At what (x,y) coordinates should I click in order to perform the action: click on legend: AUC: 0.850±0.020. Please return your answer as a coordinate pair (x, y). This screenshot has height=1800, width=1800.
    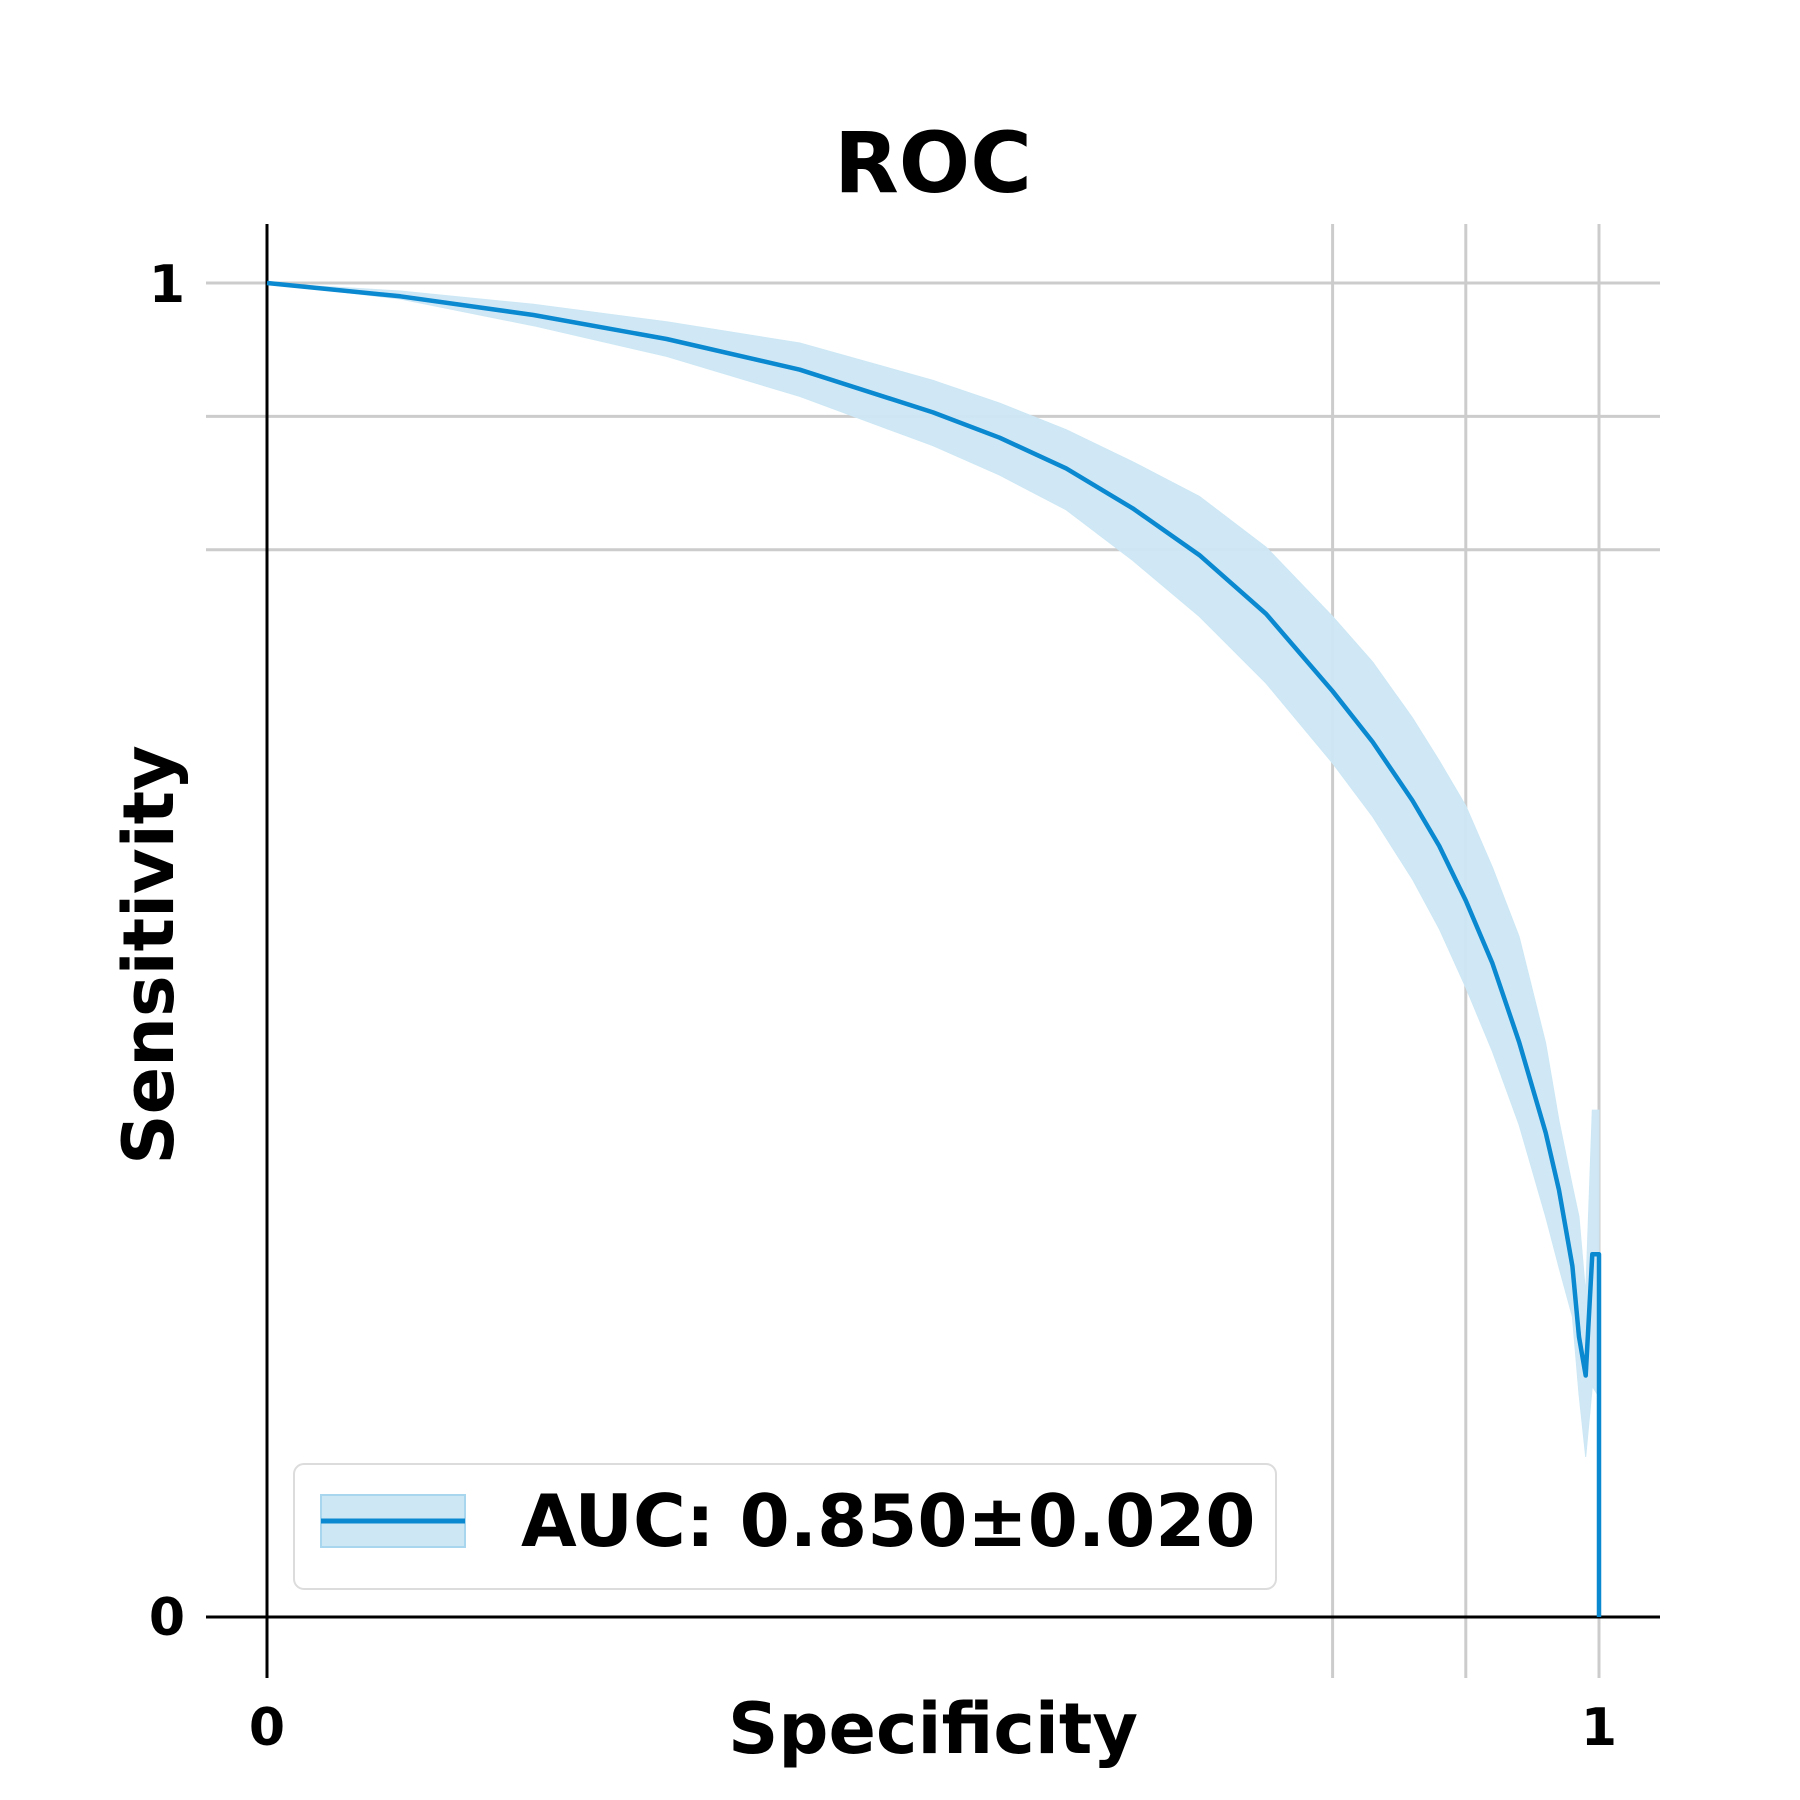
    Looking at the image, I should click on (785, 1526).